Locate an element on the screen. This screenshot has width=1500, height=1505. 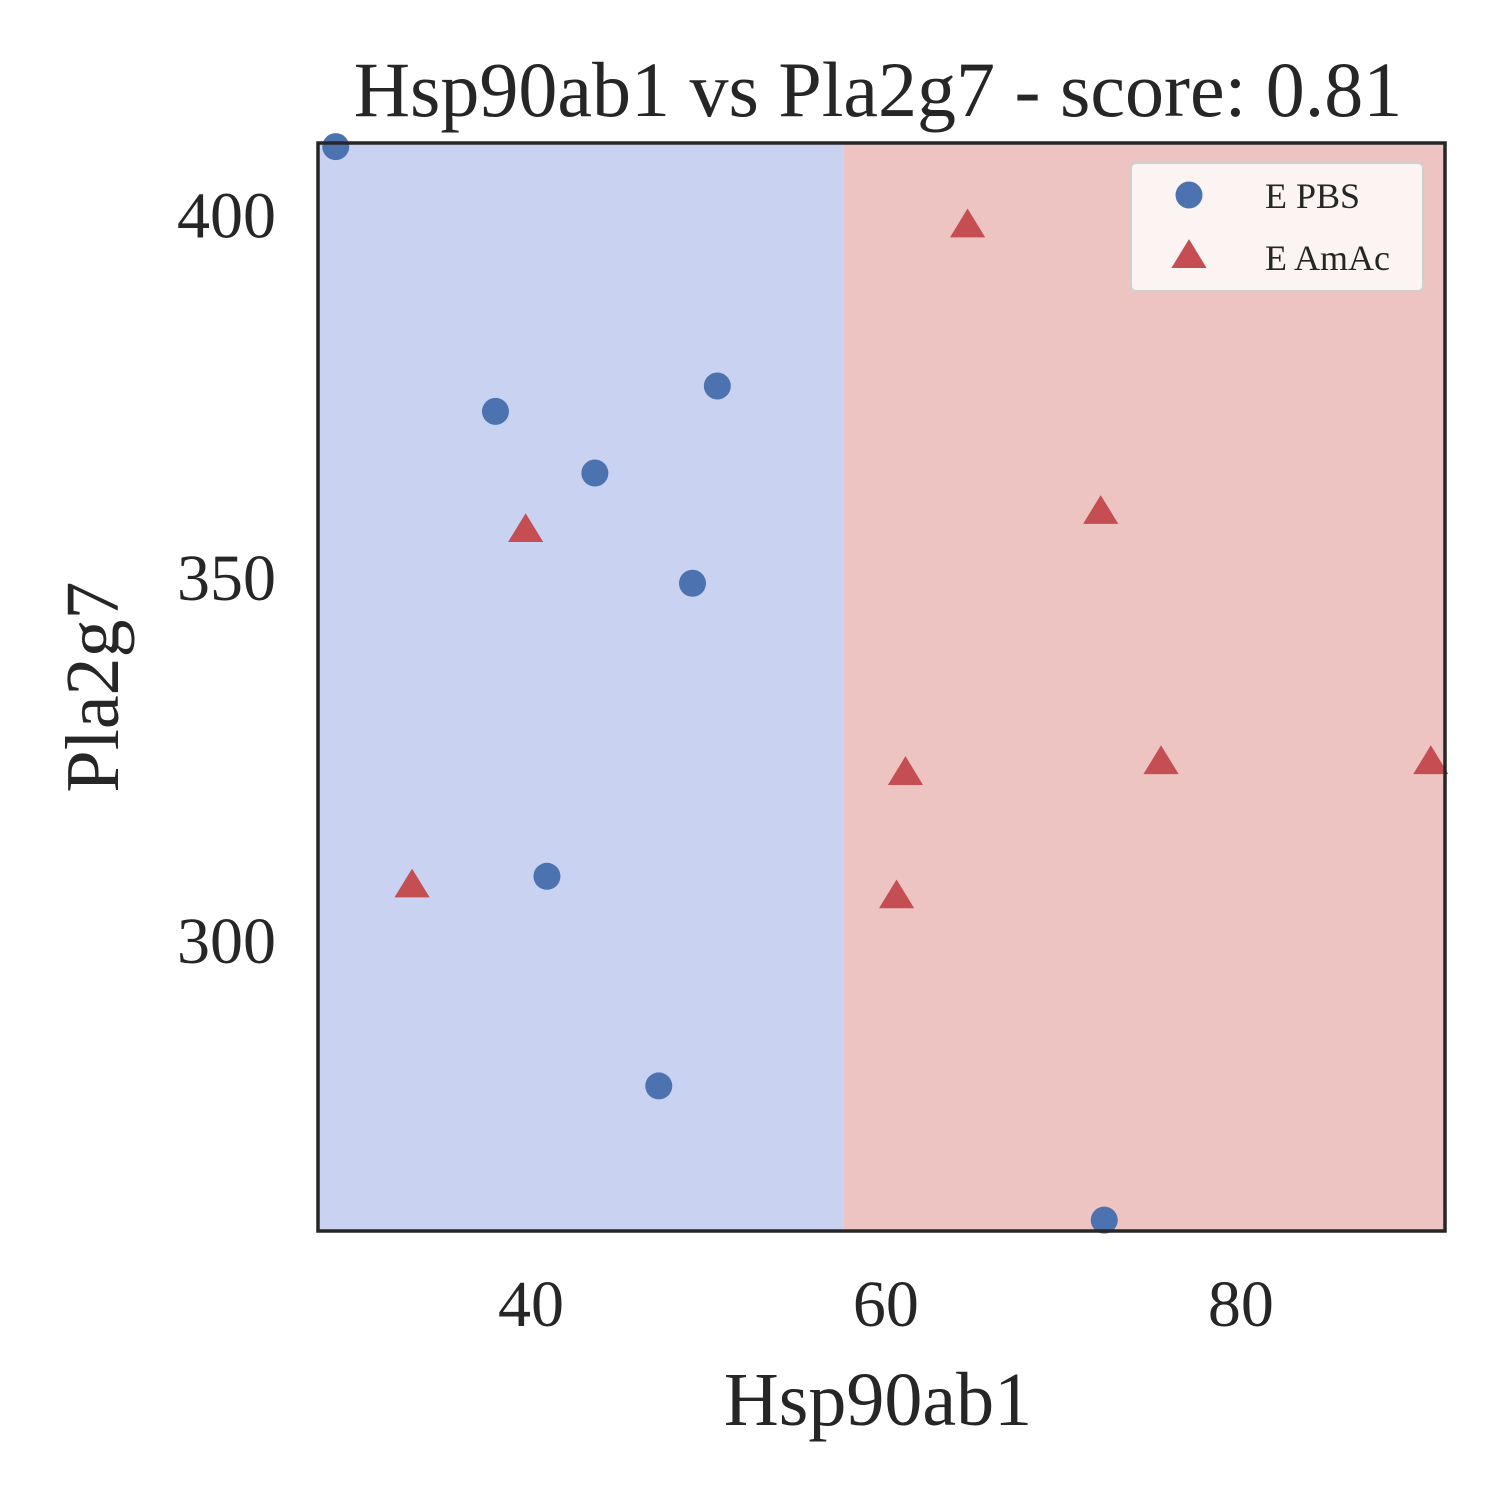
y-tick-label: 400 is located at coordinates (226, 216).